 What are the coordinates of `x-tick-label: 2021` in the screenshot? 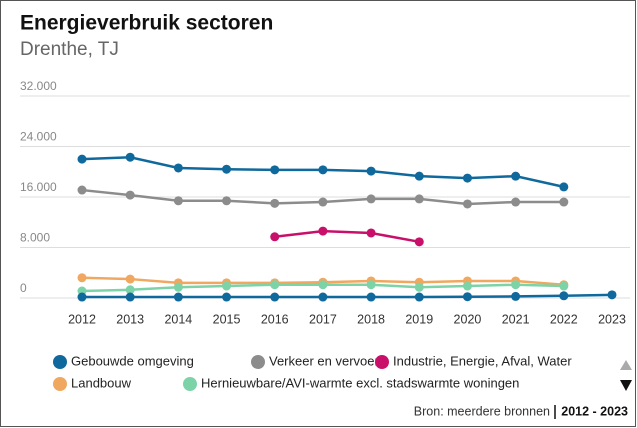 It's located at (516, 319).